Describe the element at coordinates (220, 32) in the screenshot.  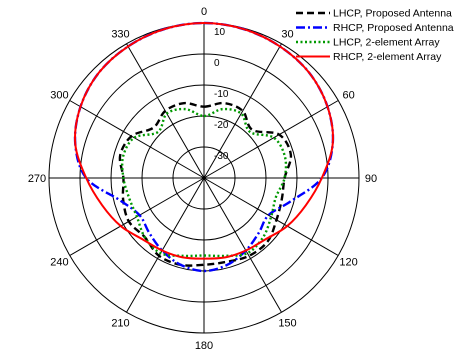
I see `radial-tick-label: 10` at that location.